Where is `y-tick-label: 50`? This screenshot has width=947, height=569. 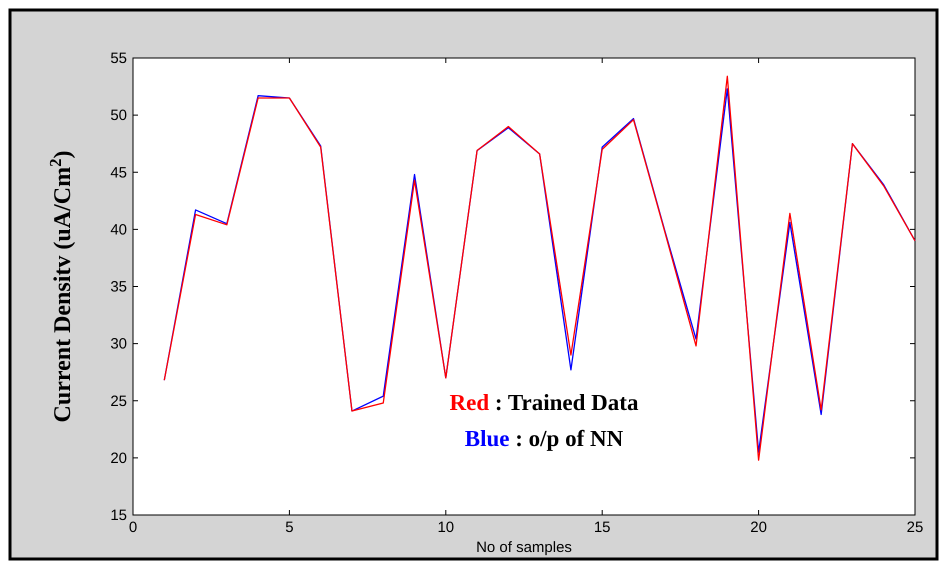
y-tick-label: 50 is located at coordinates (118, 115).